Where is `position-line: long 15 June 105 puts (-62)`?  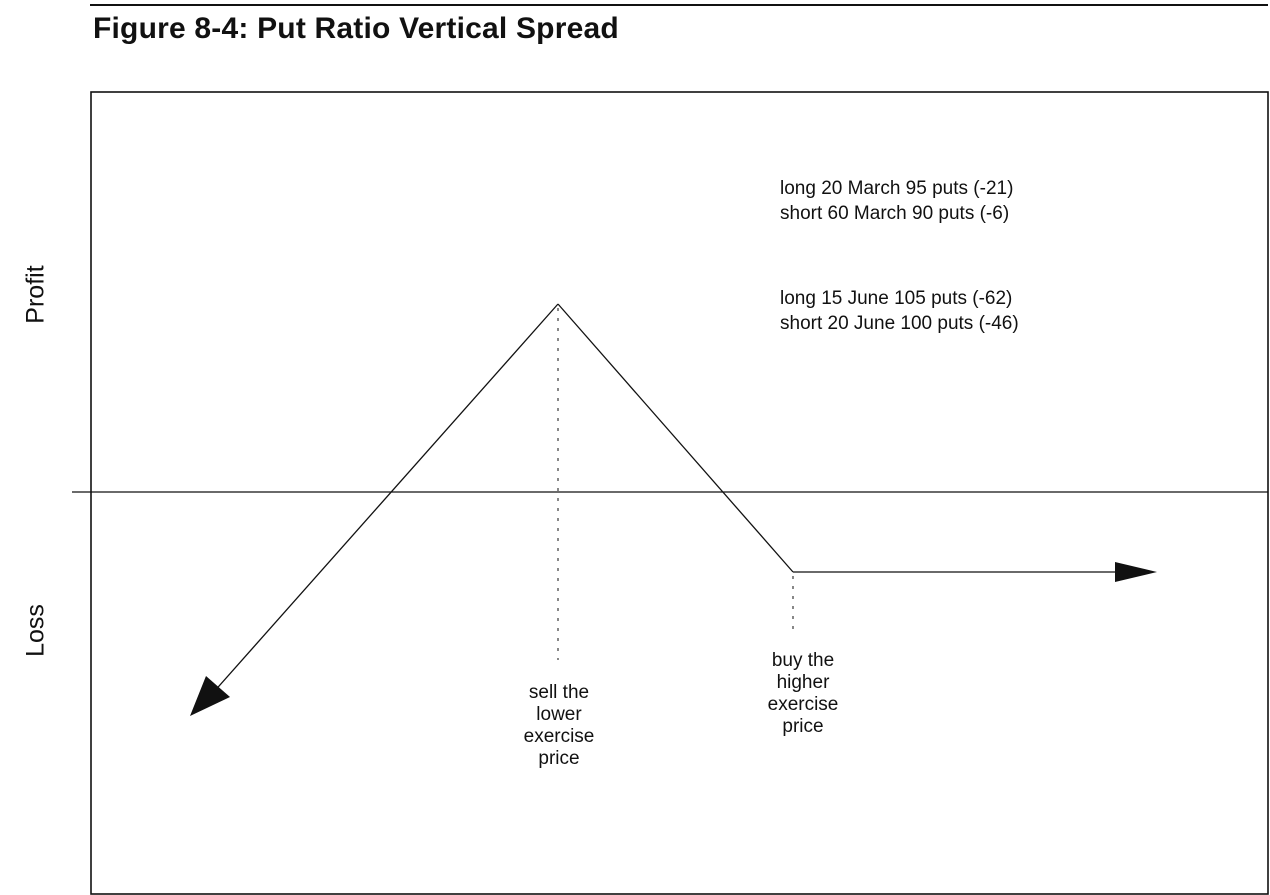
position-line: long 15 June 105 puts (-62) is located at coordinates (896, 298).